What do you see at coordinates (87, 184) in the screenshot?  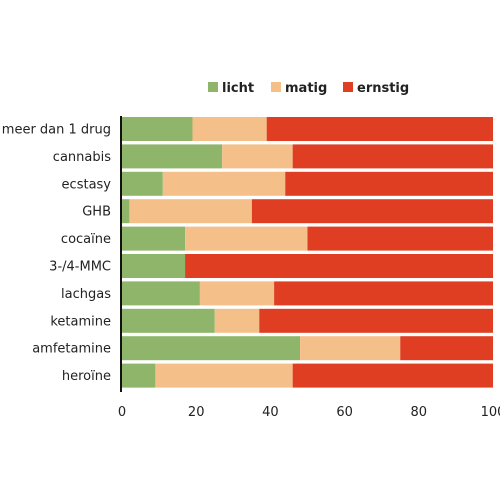 I see `category-label: ecstasy` at bounding box center [87, 184].